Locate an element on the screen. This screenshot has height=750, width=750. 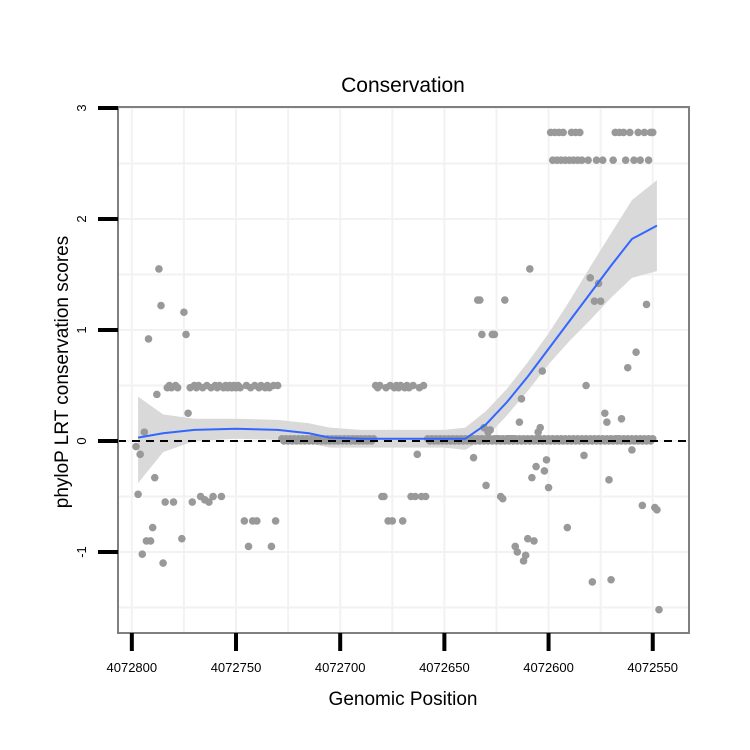
x-tick-label: 4072600 is located at coordinates (548, 667).